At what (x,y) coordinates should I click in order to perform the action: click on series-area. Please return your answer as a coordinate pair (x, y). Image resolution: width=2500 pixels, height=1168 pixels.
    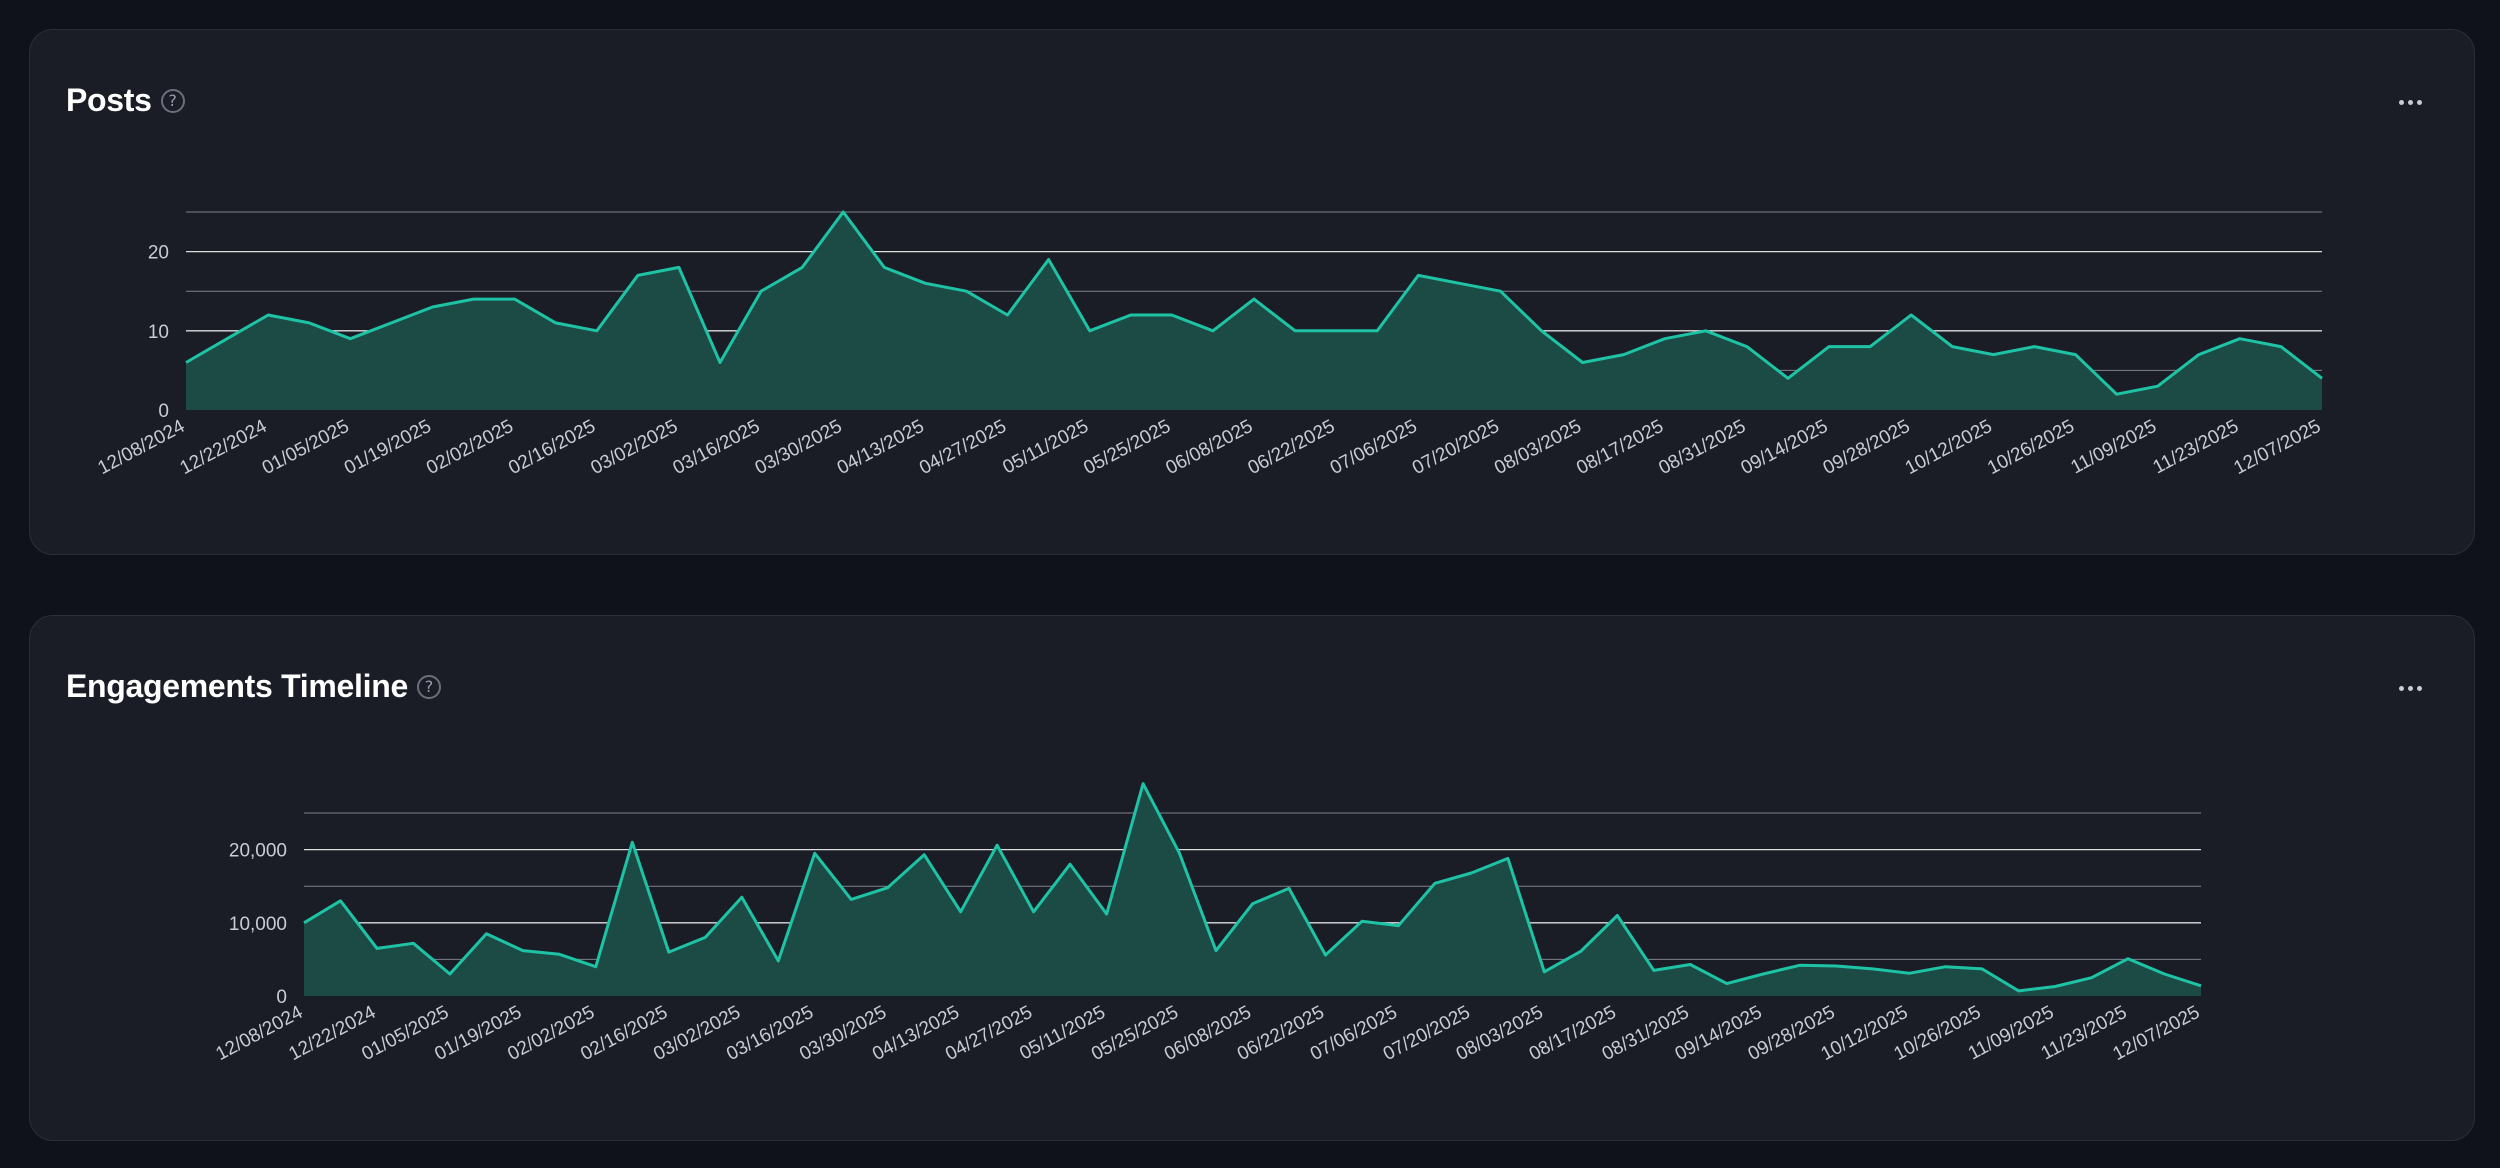
    Looking at the image, I should click on (1252, 889).